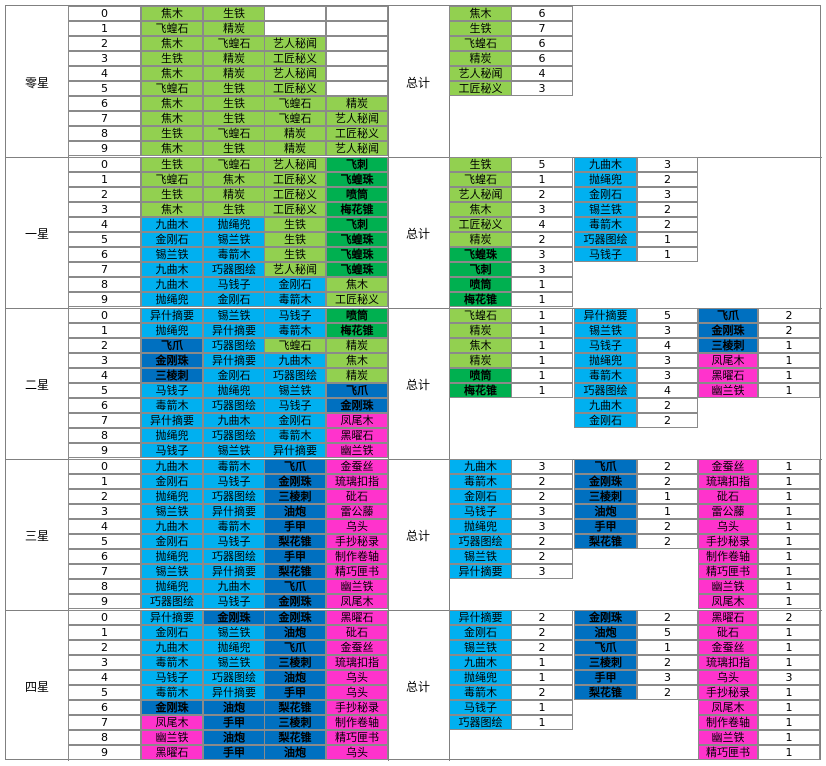  What do you see at coordinates (357, 707) in the screenshot?
I see `material-cell: 手抄秘录` at bounding box center [357, 707].